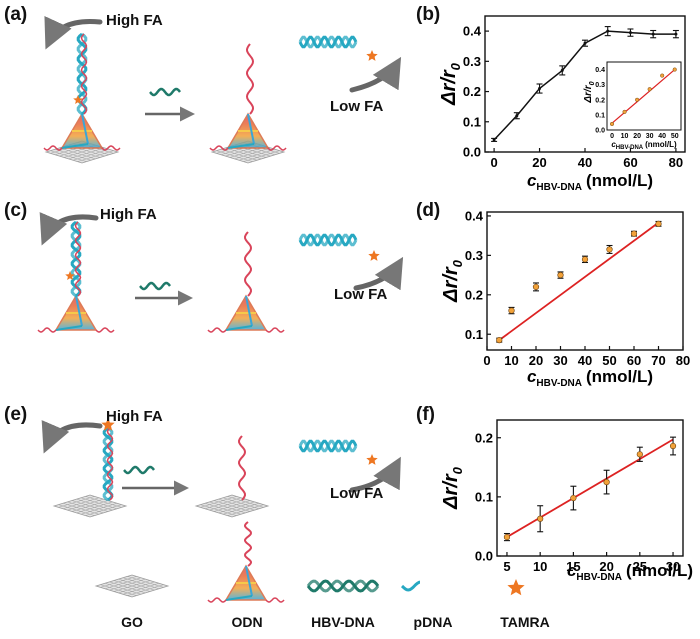 This screenshot has width=700, height=639. I want to click on chart-b-ylabel-sub: 0, so click(455, 66).